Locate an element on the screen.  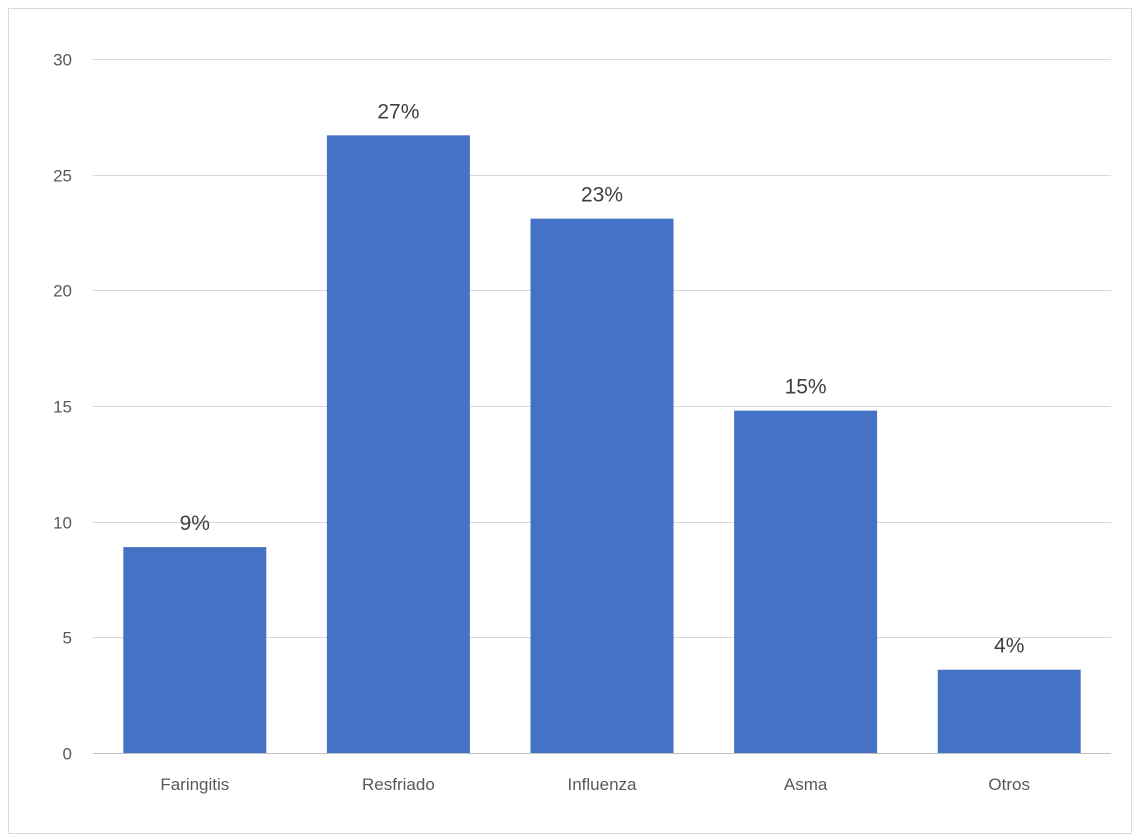
x-axis-ticks: Faringitis Resfriado Influenza Asma Otros is located at coordinates (595, 784).